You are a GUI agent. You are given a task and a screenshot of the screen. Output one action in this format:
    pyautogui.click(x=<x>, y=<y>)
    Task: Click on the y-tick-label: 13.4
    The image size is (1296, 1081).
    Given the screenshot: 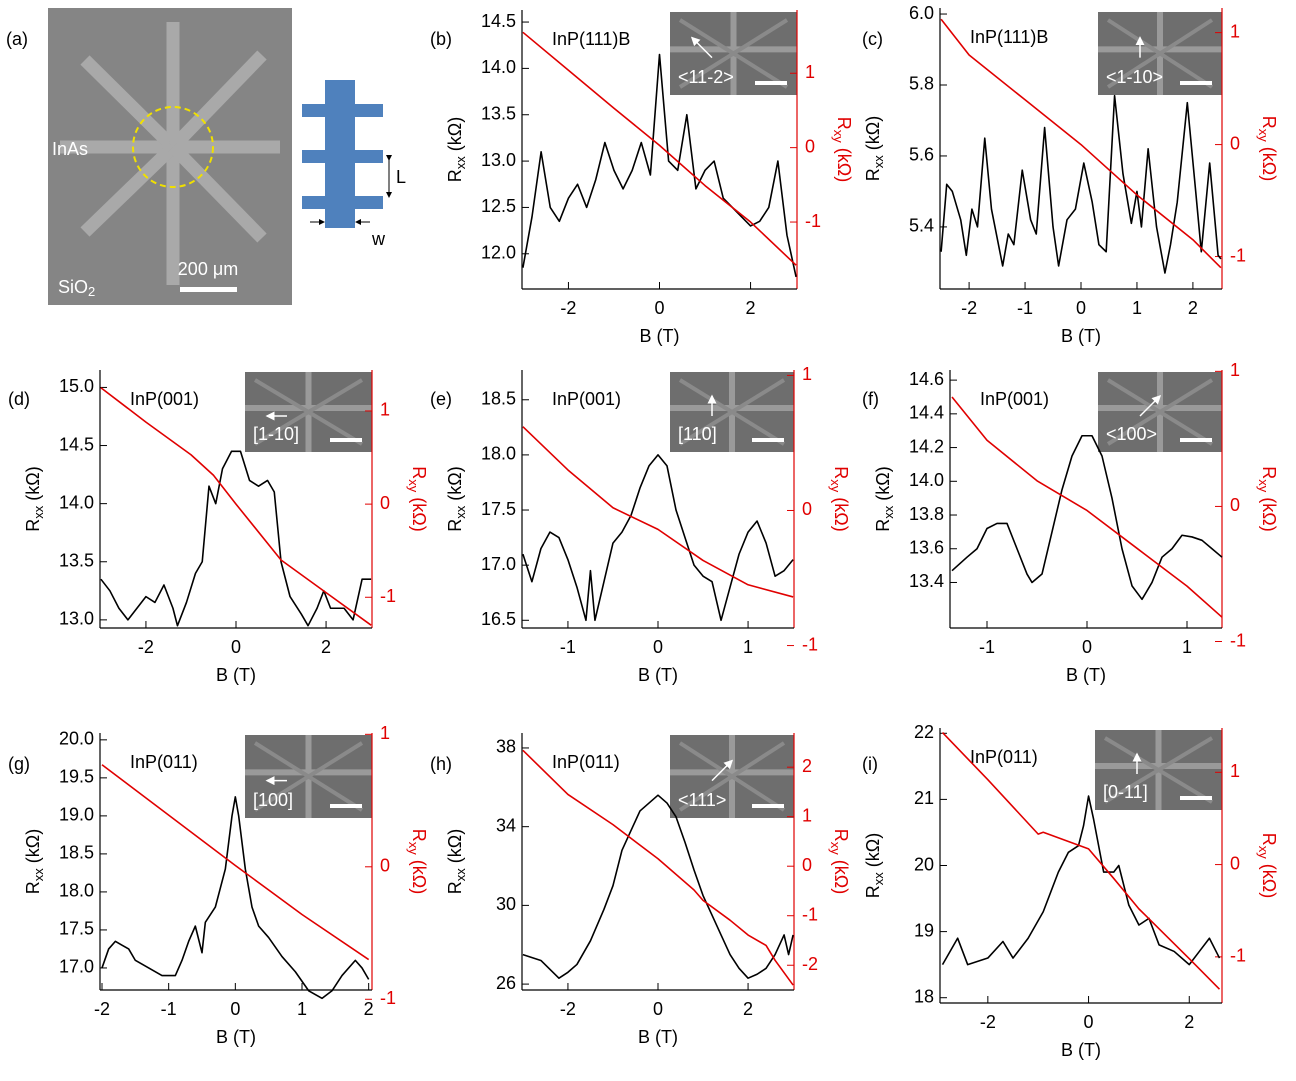 What is the action you would take?
    pyautogui.click(x=926, y=581)
    